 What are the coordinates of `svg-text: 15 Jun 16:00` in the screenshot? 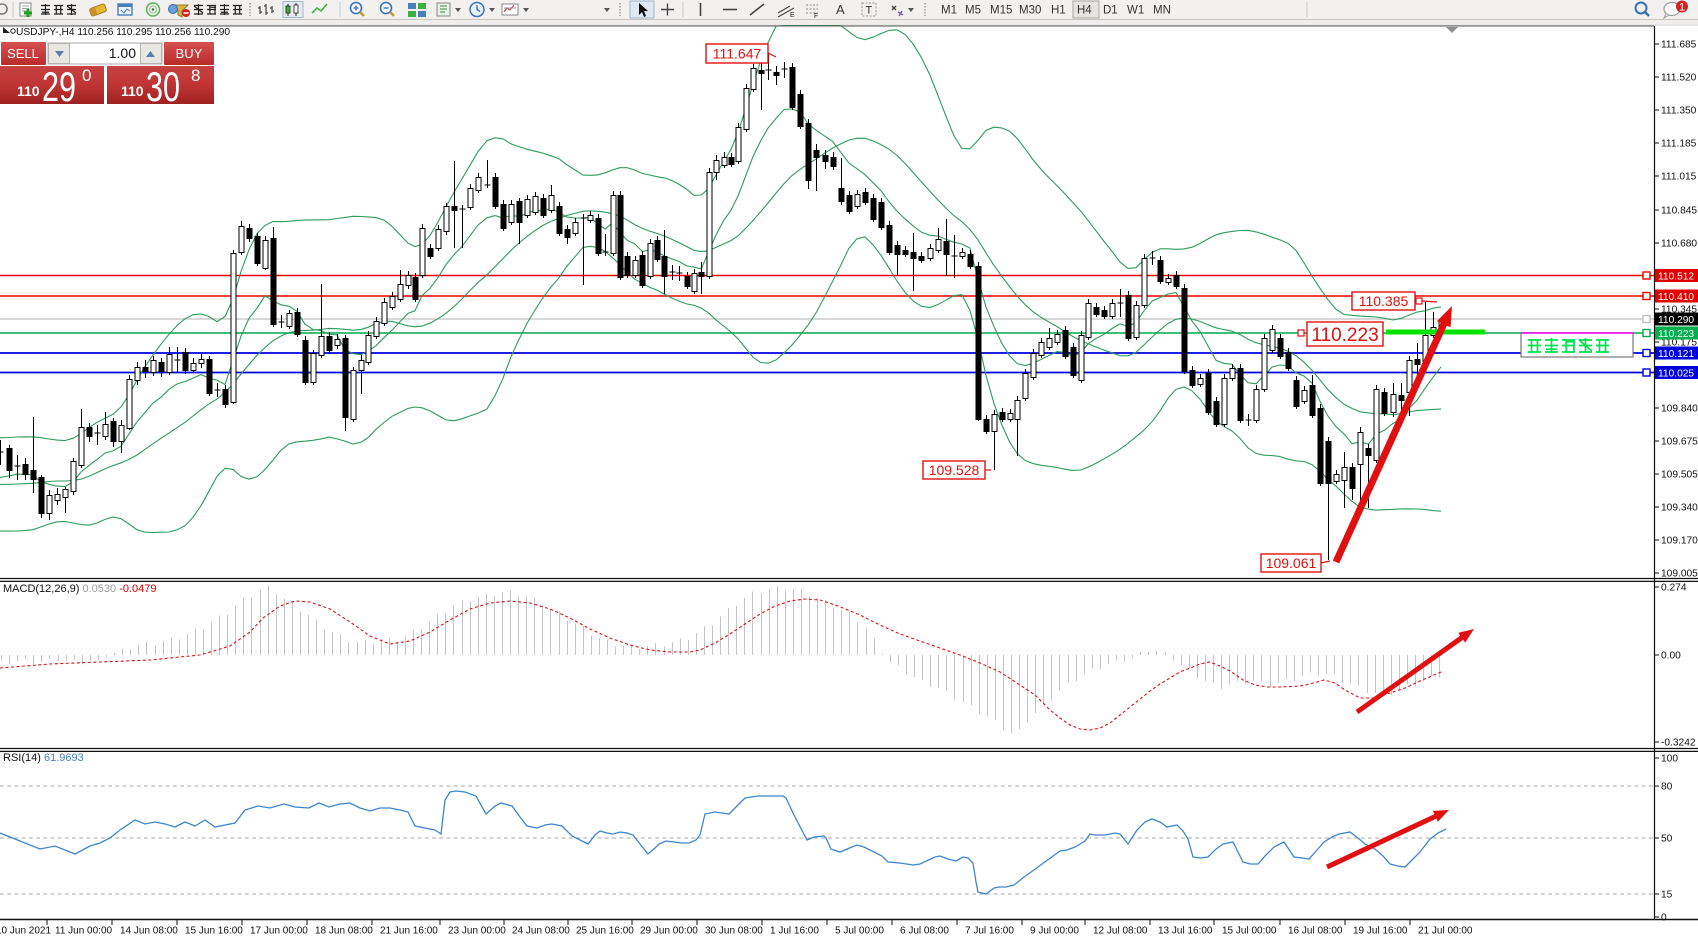 It's located at (214, 931).